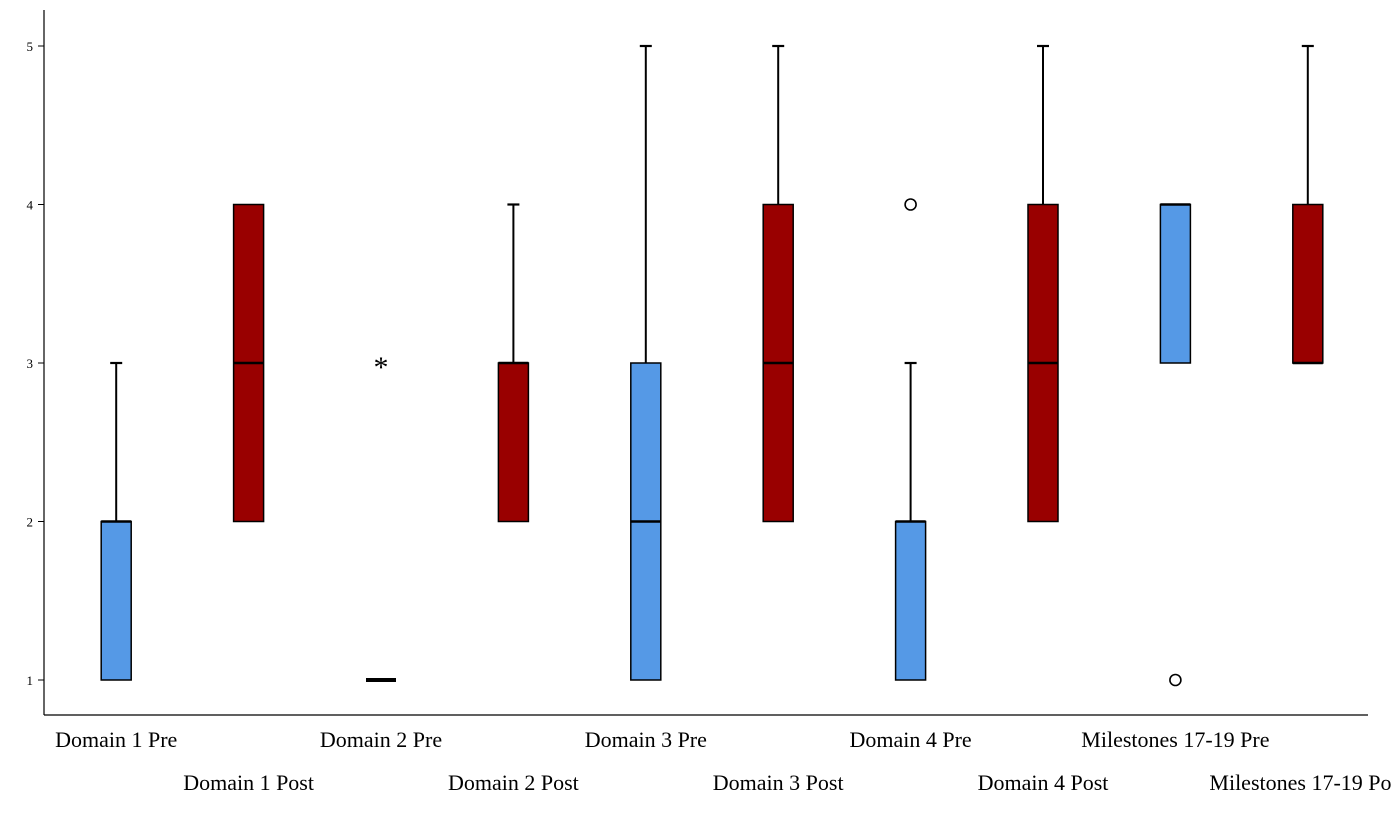 This screenshot has height=820, width=1392. What do you see at coordinates (778, 782) in the screenshot?
I see `category-label: Domain 3 Post` at bounding box center [778, 782].